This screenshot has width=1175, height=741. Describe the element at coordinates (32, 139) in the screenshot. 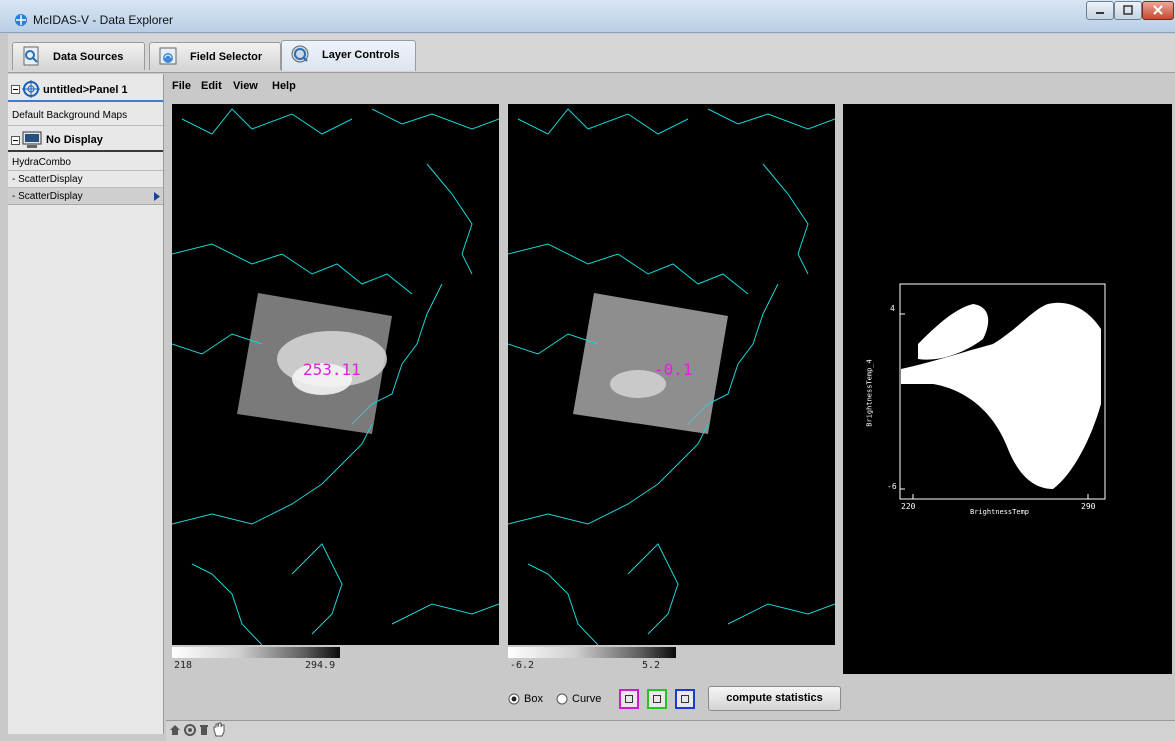

I see `monitor-icon` at that location.